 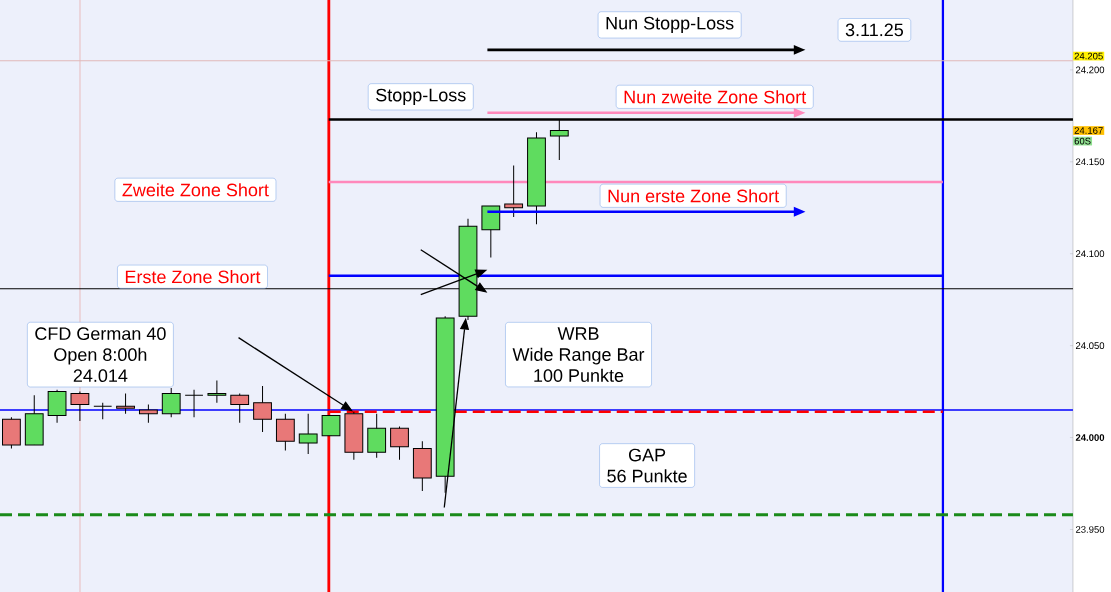 What do you see at coordinates (715, 97) in the screenshot?
I see `annotation: Nun zweite Zone Short` at bounding box center [715, 97].